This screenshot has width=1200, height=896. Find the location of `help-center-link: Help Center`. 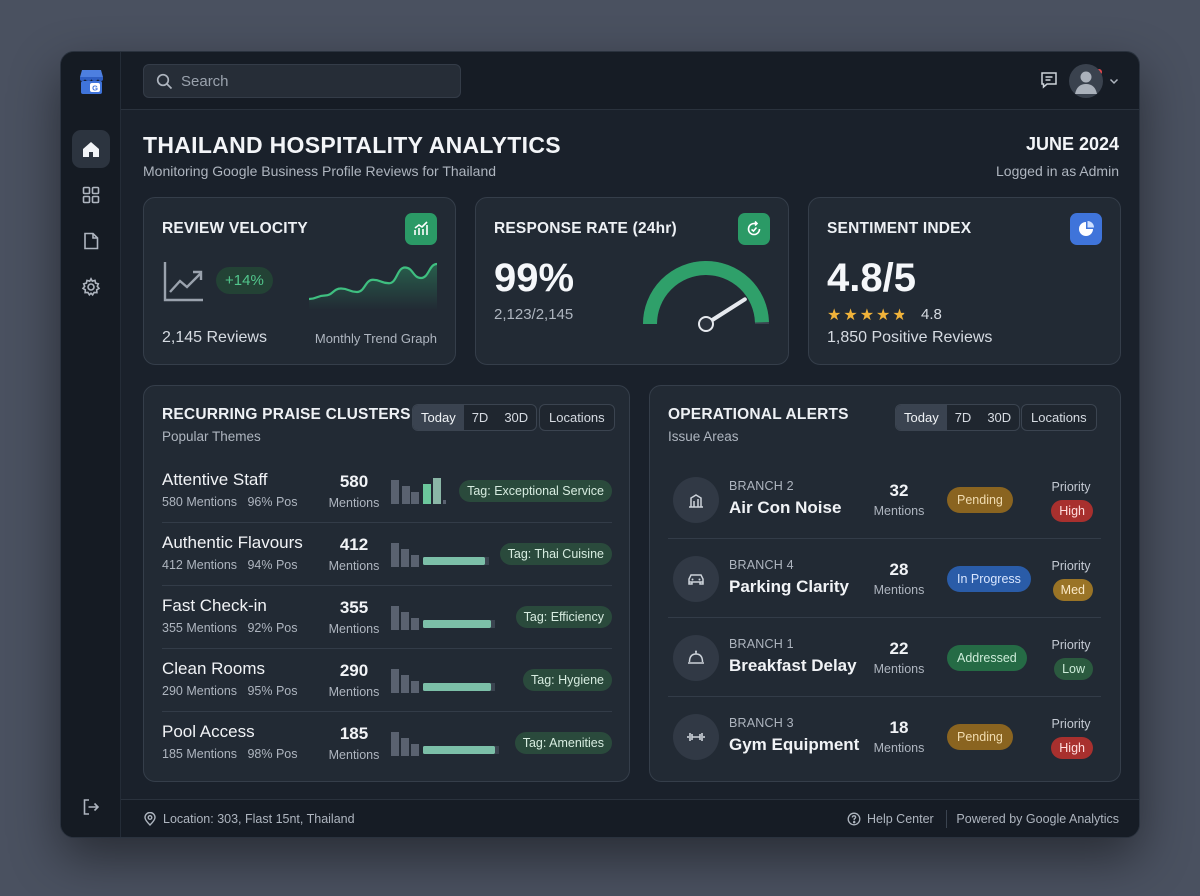

help-center-link: Help Center is located at coordinates (900, 819).